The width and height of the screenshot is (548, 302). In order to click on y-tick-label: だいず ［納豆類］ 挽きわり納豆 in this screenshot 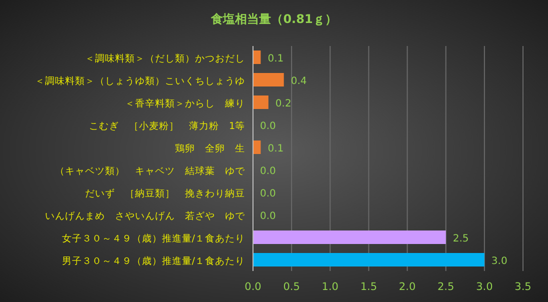, I will do `click(165, 193)`.